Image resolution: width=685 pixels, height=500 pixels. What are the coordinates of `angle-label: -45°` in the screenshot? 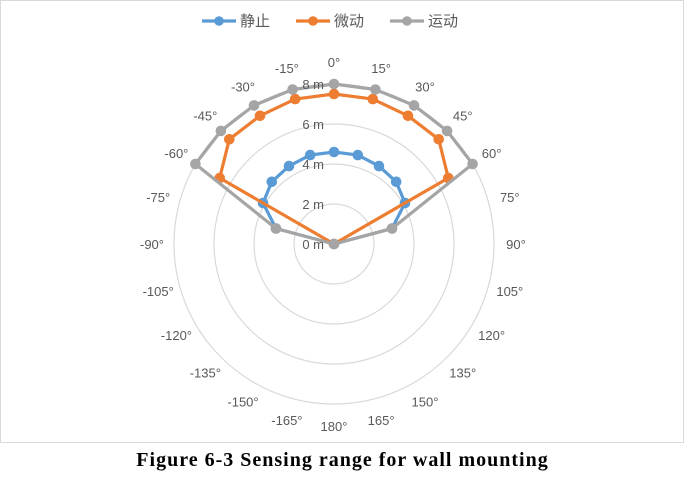 It's located at (205, 115).